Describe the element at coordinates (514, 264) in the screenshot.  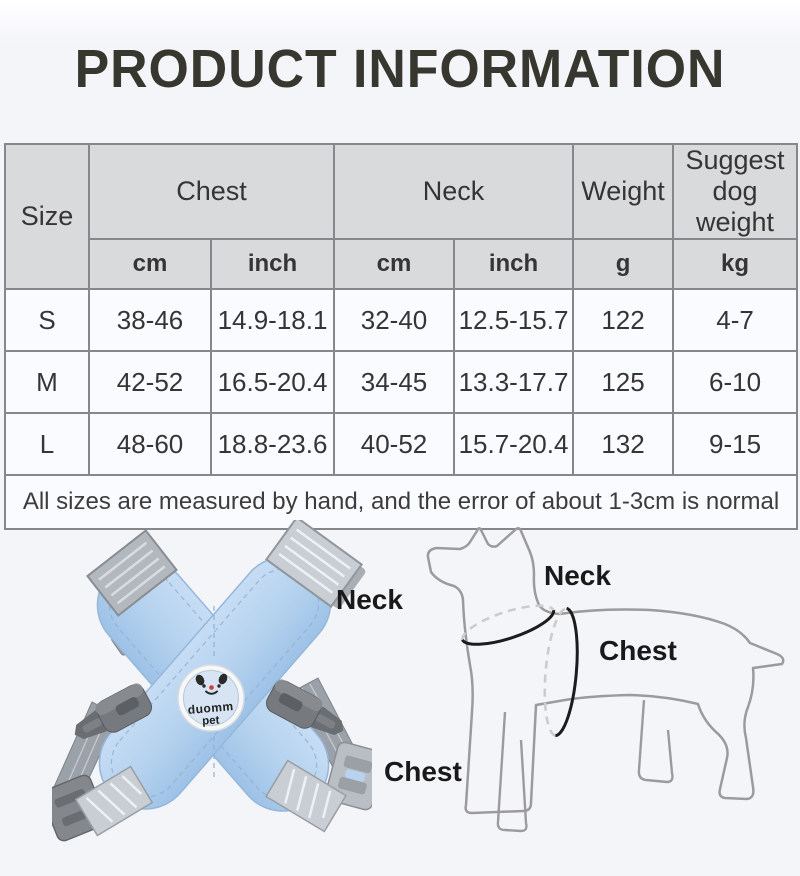
I see `unit-neck-inch: inch` at that location.